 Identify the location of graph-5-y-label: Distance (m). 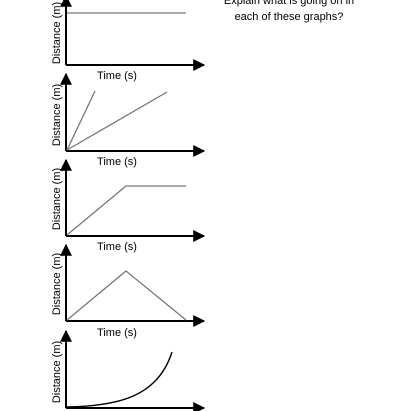
(57, 372).